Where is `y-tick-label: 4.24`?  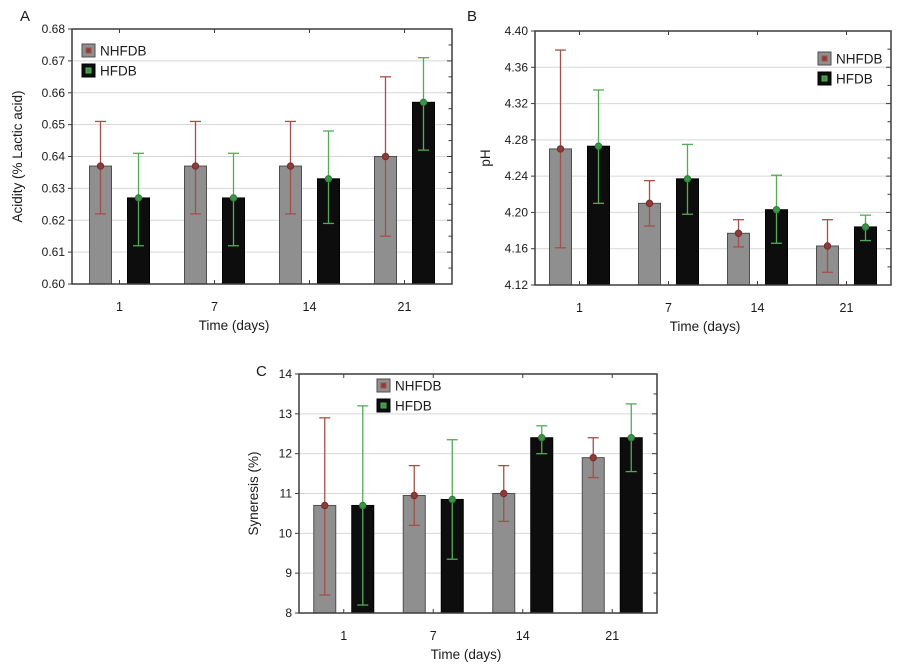
y-tick-label: 4.24 is located at coordinates (517, 176).